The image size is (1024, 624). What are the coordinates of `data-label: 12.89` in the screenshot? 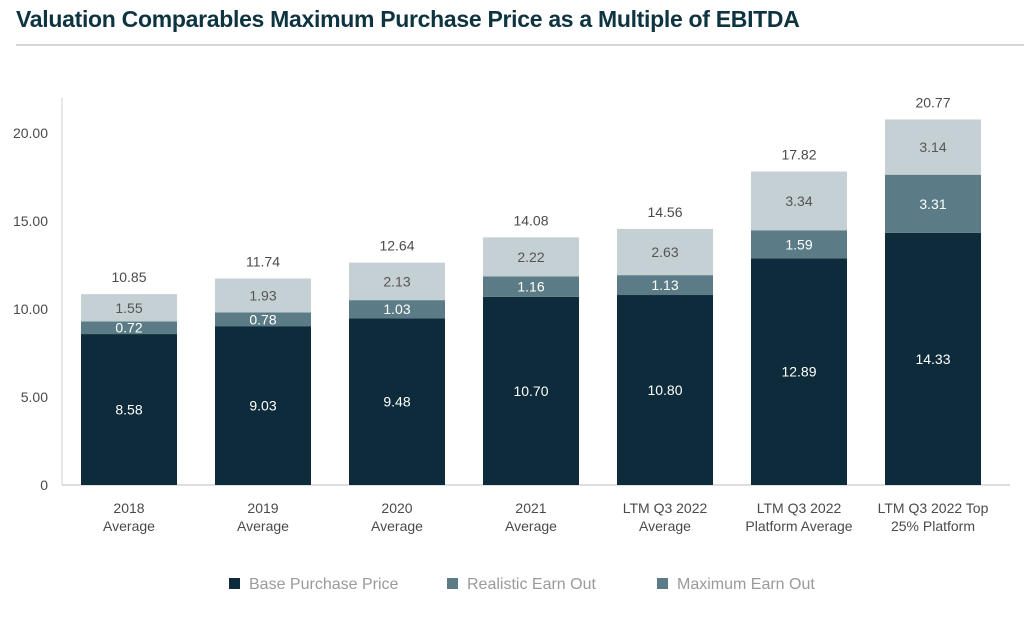 It's located at (798, 372).